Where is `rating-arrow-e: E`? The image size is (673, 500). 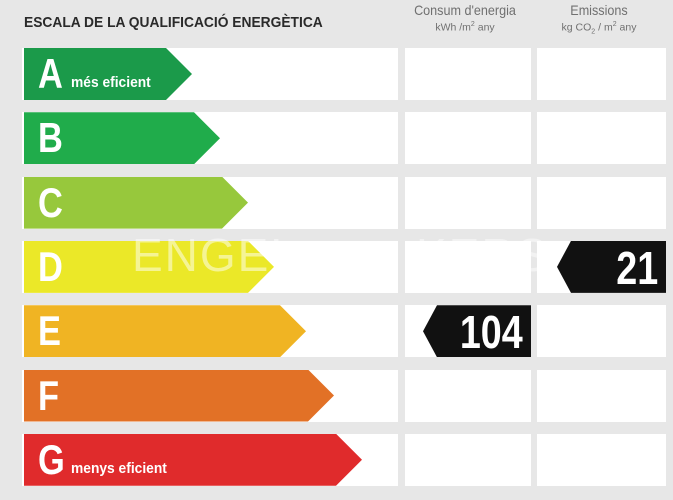 rating-arrow-e: E is located at coordinates (165, 331).